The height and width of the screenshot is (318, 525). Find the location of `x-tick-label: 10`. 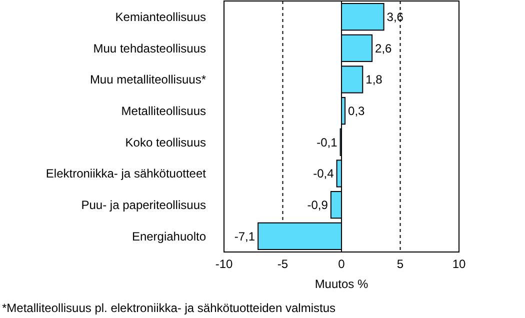

x-tick-label: 10 is located at coordinates (459, 264).